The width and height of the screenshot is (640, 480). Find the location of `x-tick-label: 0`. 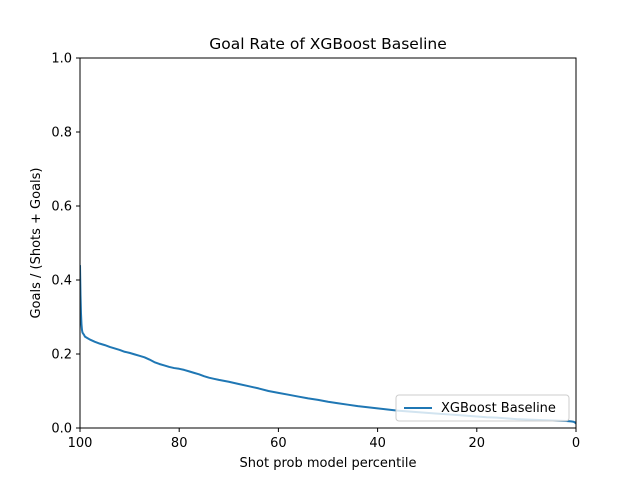

x-tick-label: 0 is located at coordinates (576, 443).